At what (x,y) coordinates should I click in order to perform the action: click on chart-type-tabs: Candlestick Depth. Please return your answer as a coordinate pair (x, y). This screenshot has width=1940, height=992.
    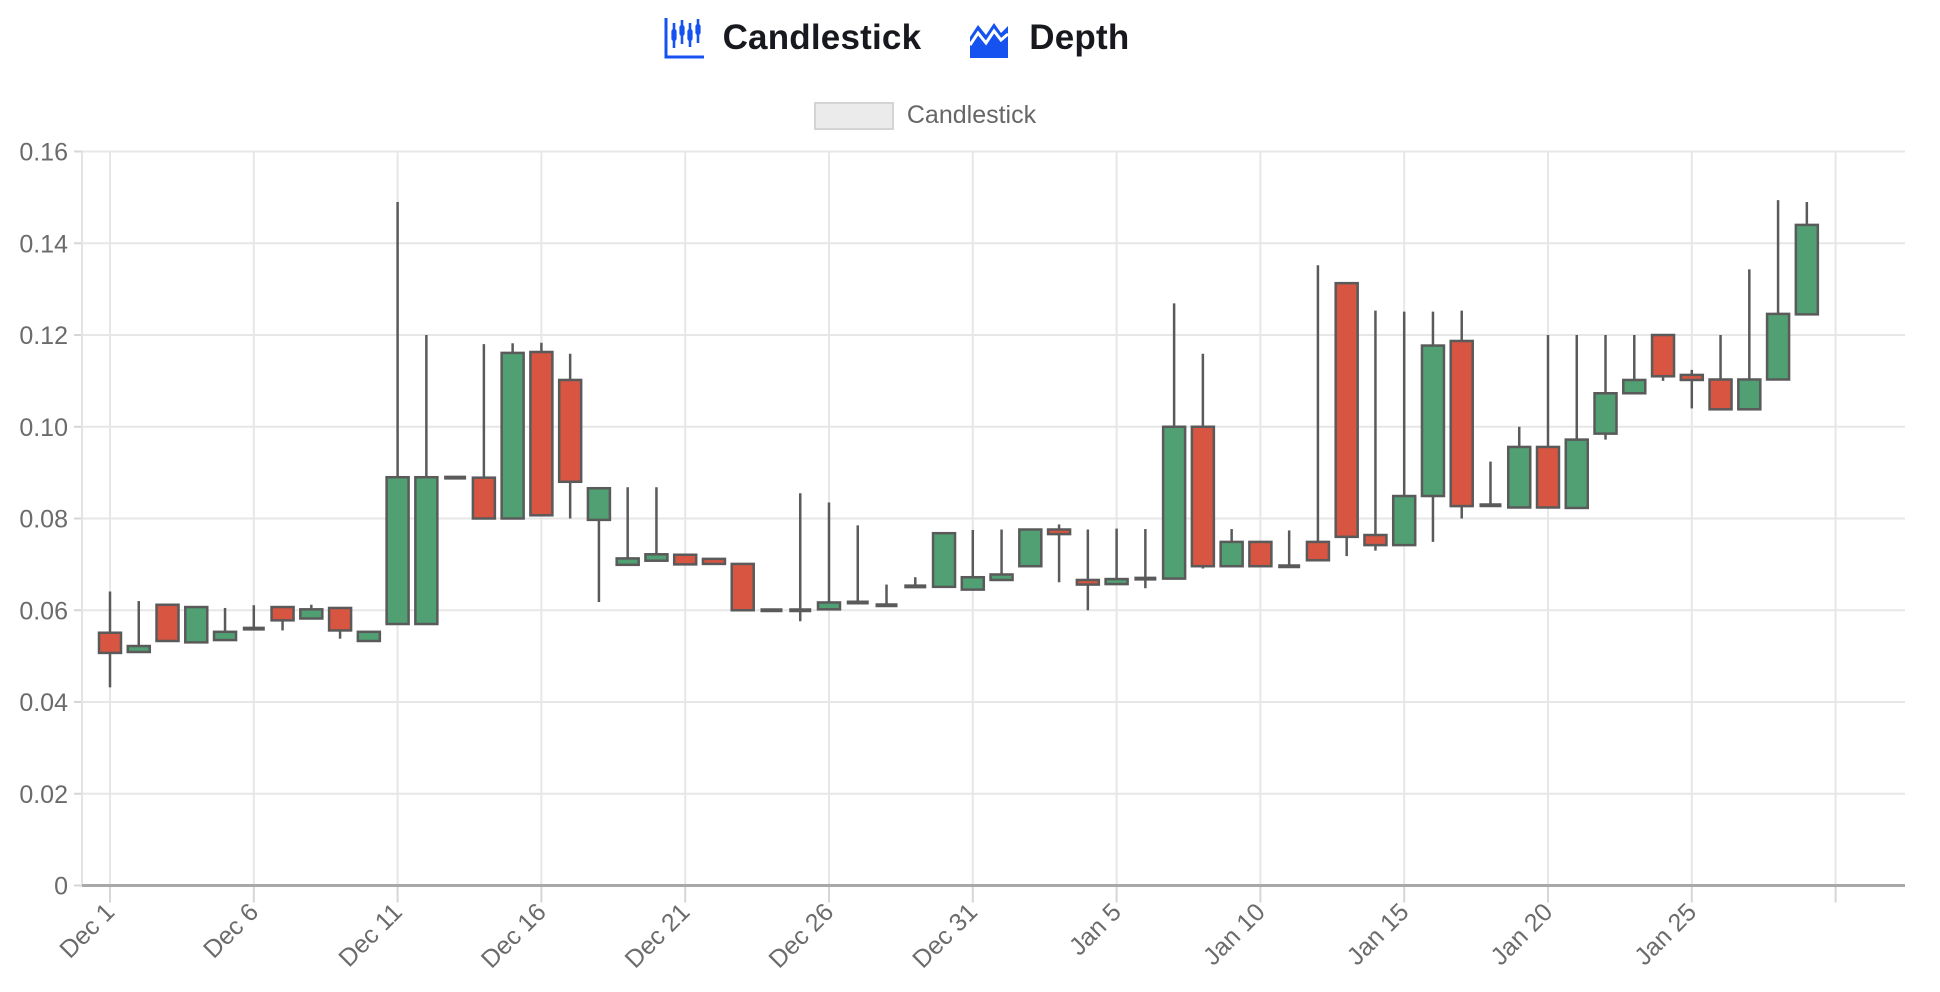
    Looking at the image, I should click on (970, 38).